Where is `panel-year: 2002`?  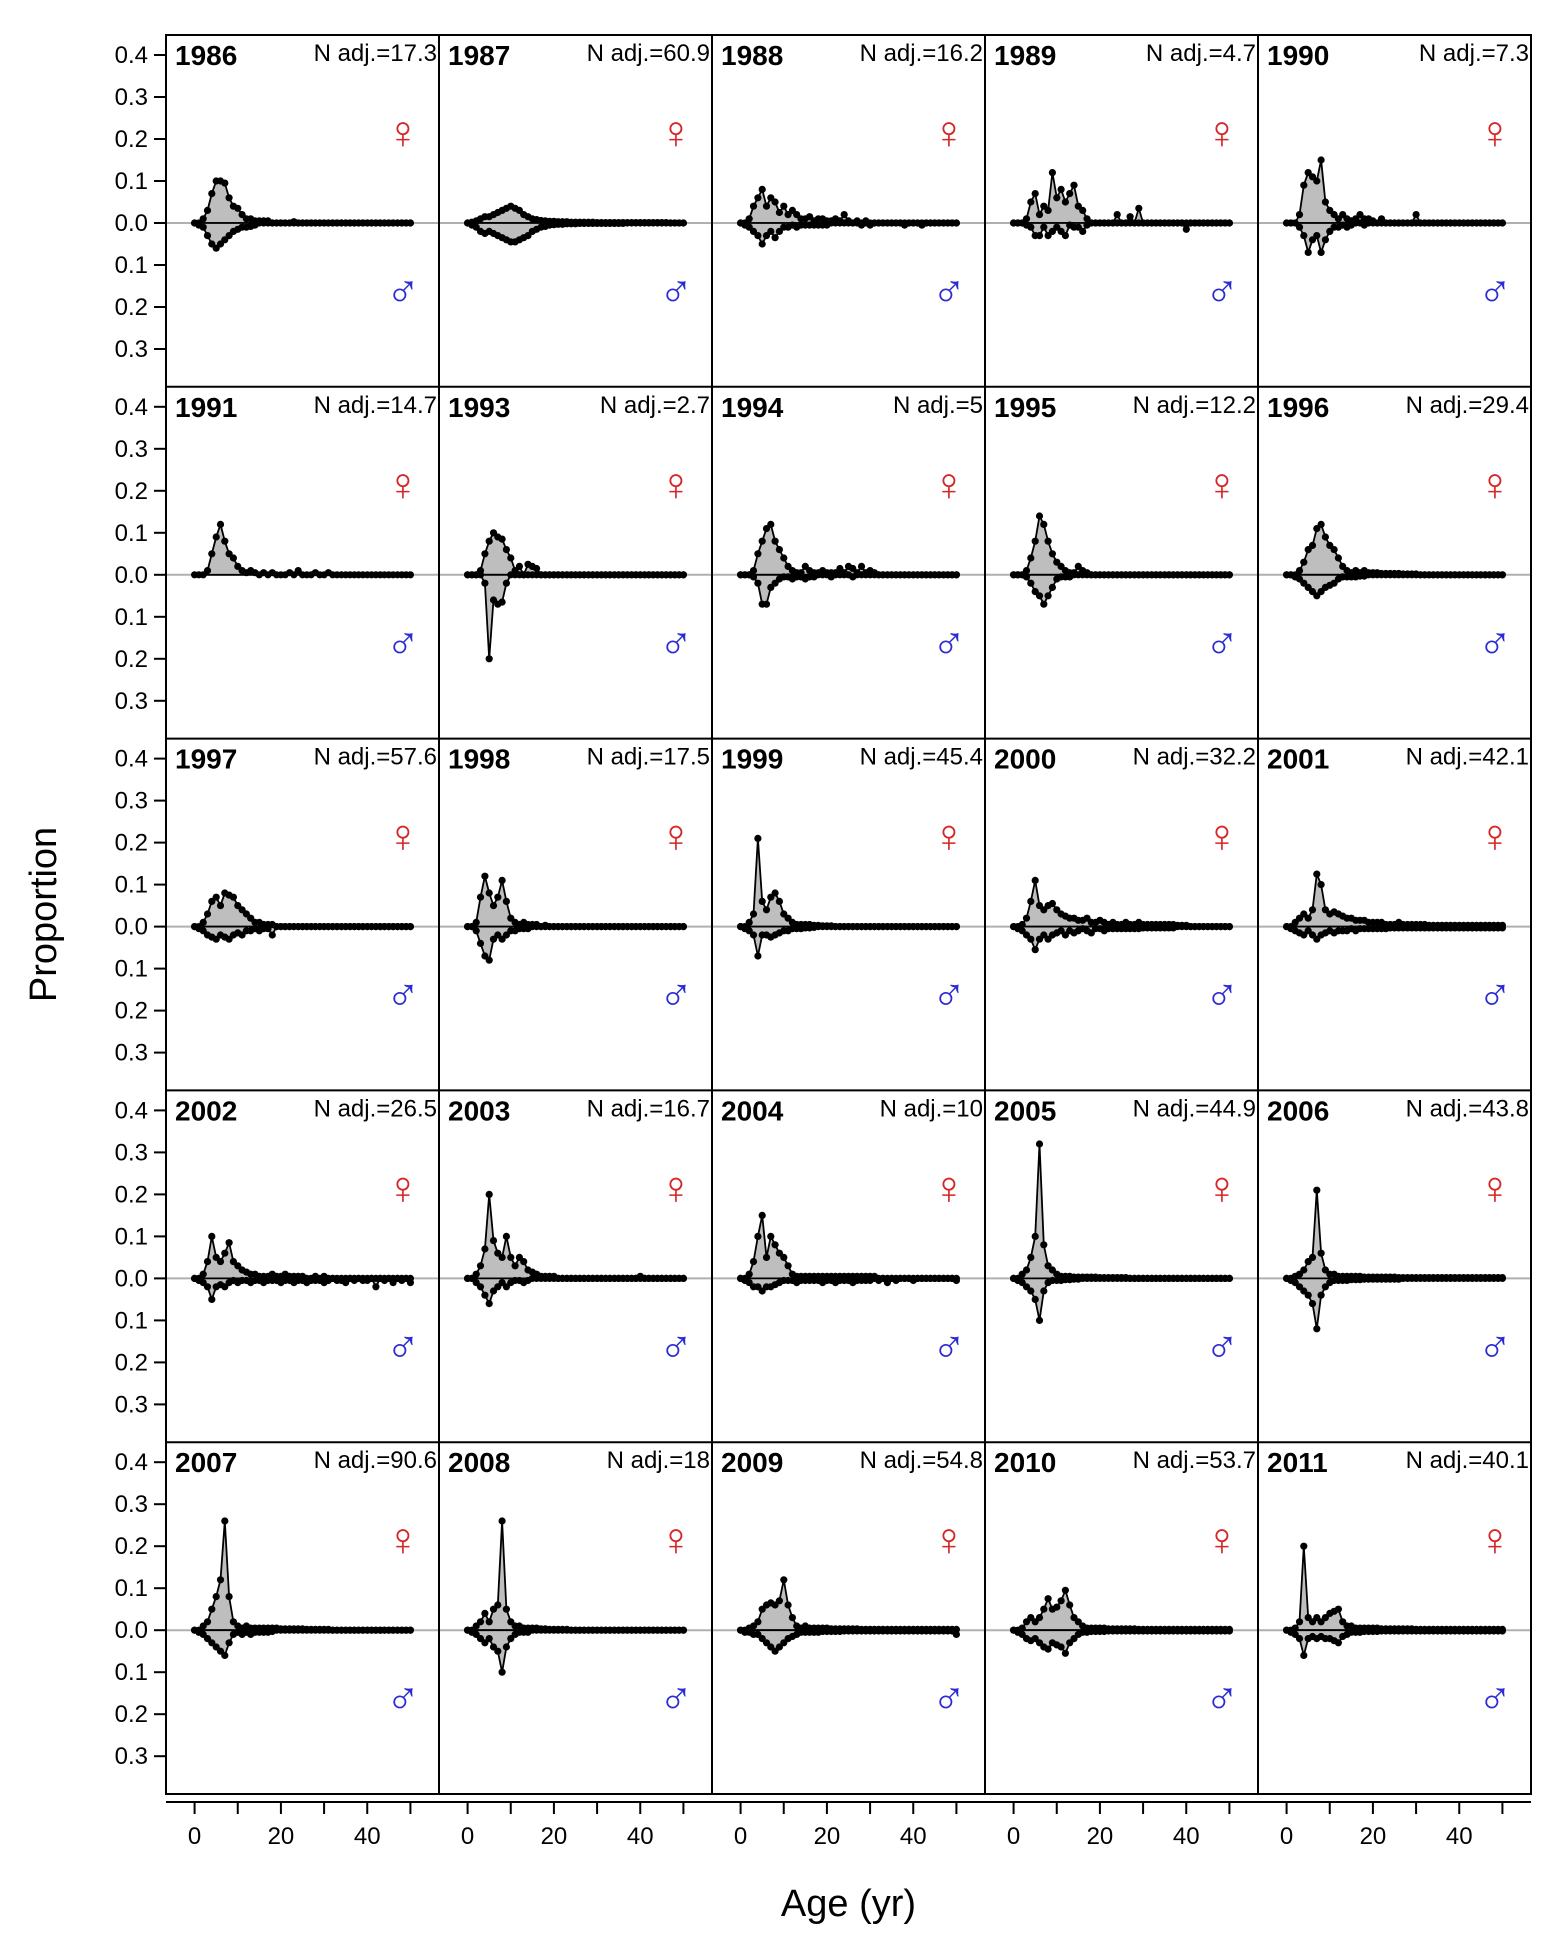 panel-year: 2002 is located at coordinates (206, 1110).